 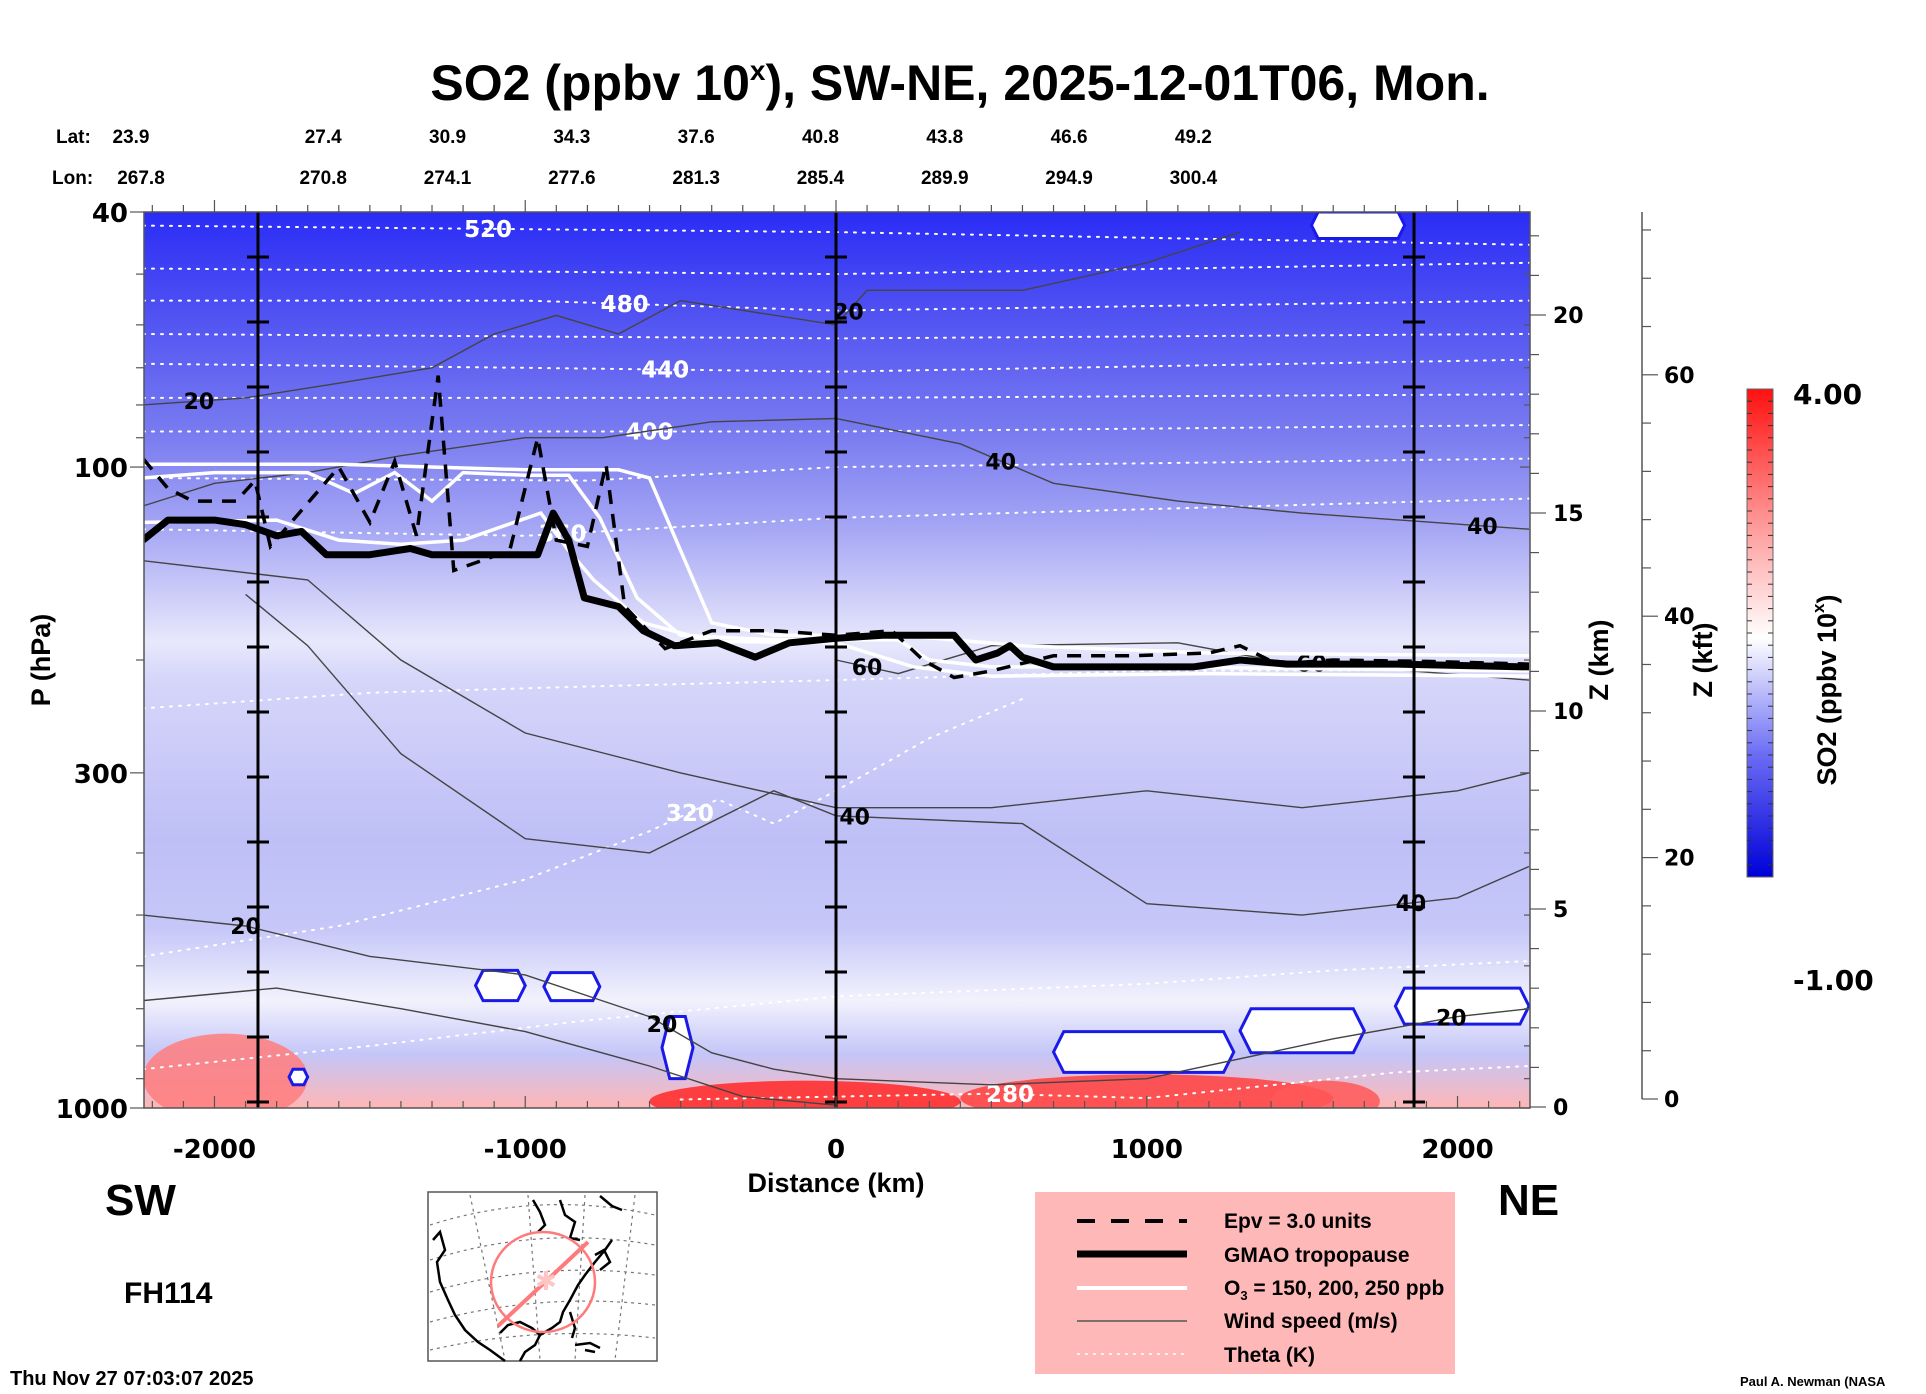 I want to click on z-kft-axis-label: Z (kft), so click(x=1703, y=660).